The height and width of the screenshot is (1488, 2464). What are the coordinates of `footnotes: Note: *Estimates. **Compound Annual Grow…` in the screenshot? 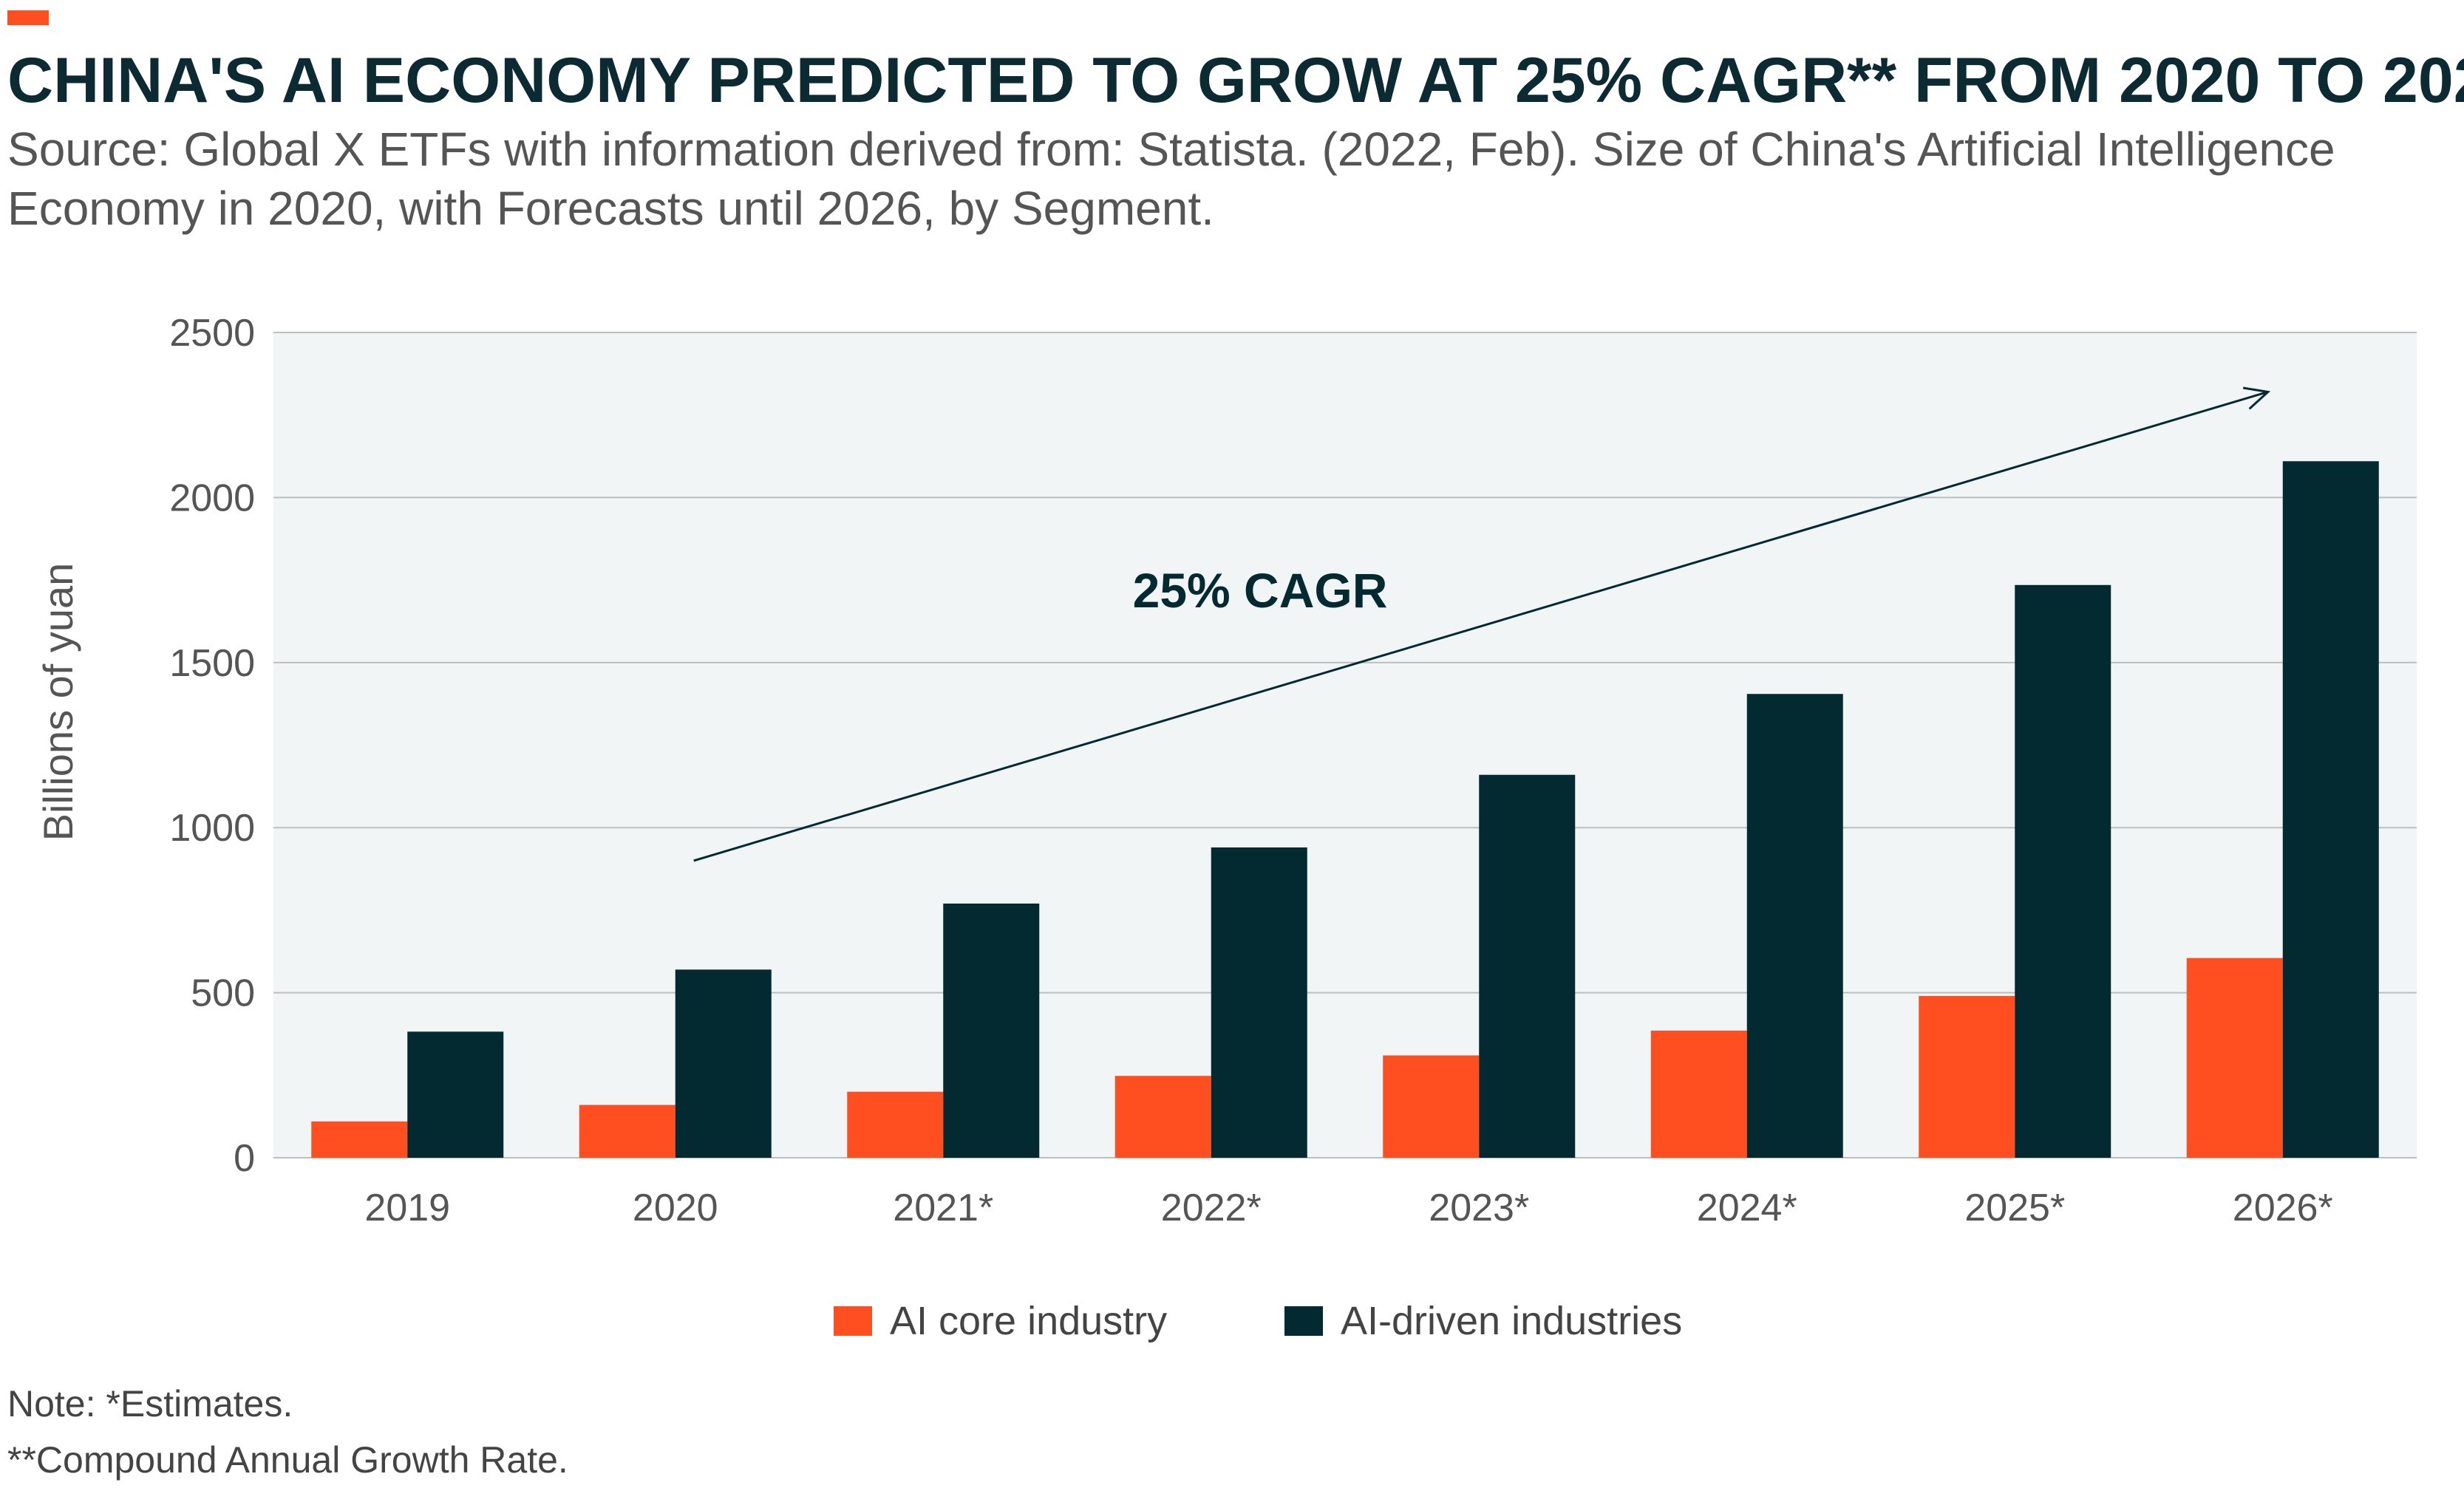 It's located at (287, 1432).